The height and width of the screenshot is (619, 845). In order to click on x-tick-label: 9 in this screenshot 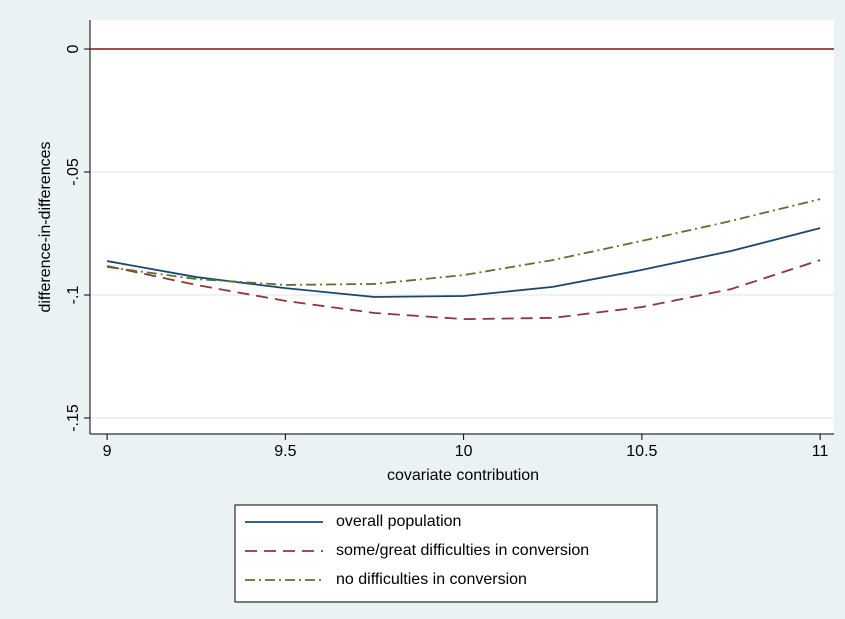, I will do `click(107, 451)`.